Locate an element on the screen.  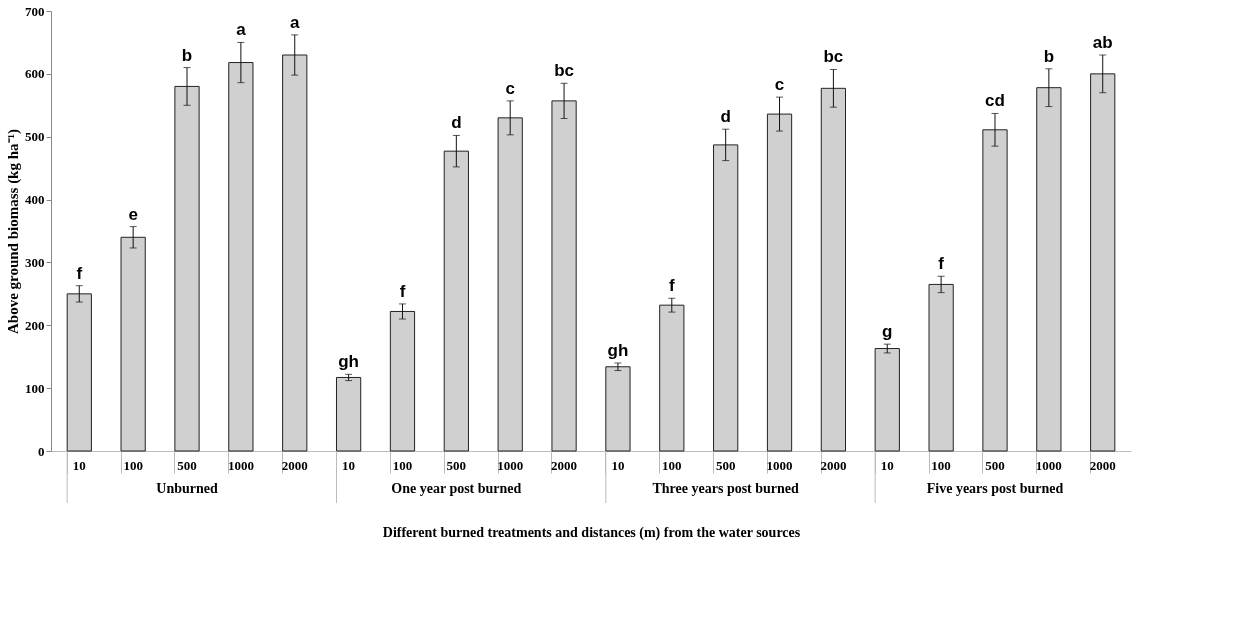
text: Three years post burned is located at coordinates (726, 488).